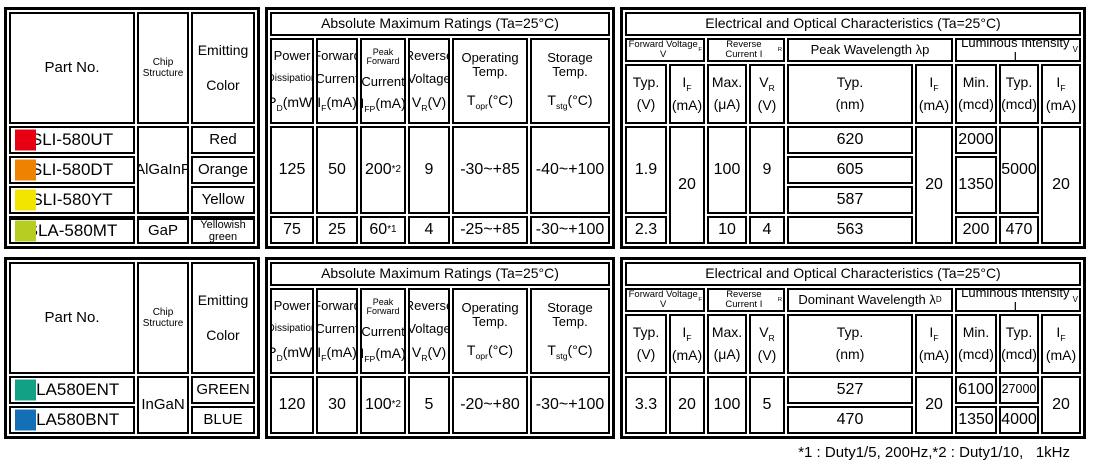 The image size is (1100, 461). Describe the element at coordinates (223, 200) in the screenshot. I see `emitting-color-yellow: Yellow` at that location.